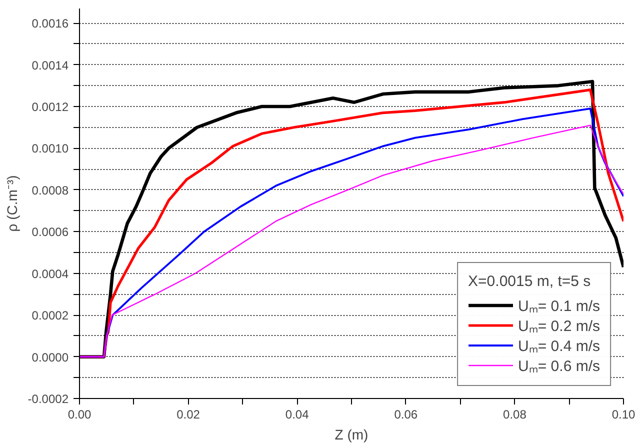 This screenshot has height=445, width=641. I want to click on y-axis-title: ρ (C.m⁻³), so click(12, 203).